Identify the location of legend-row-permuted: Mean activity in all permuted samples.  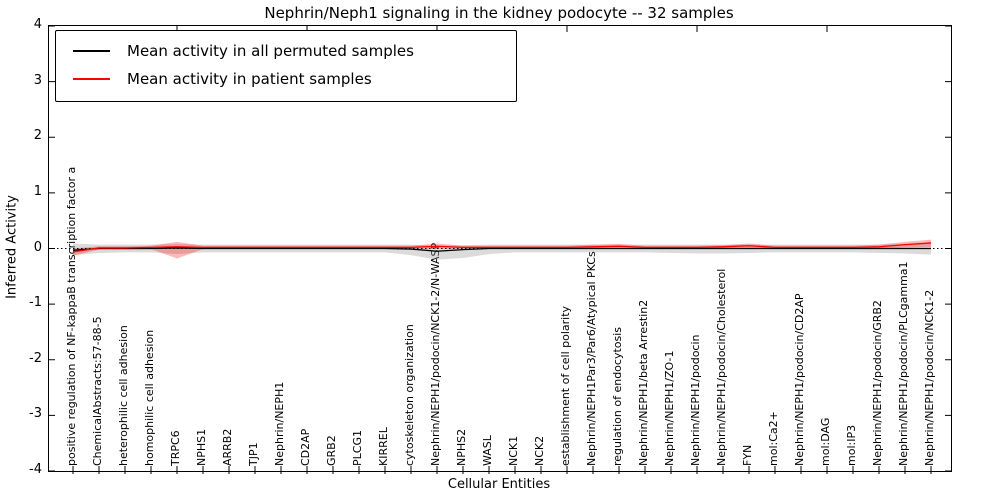
(286, 51).